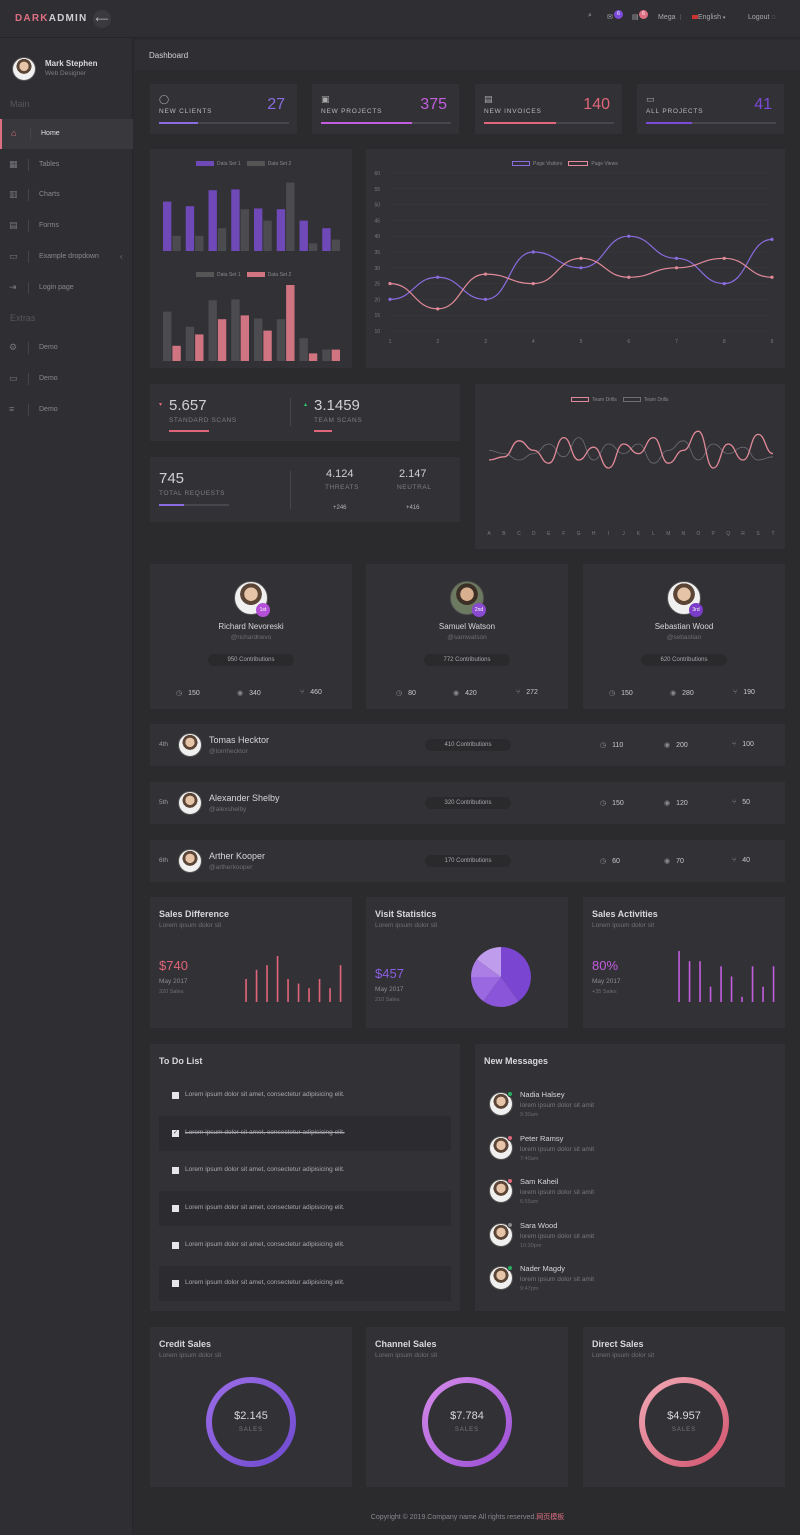 Image resolution: width=800 pixels, height=1535 pixels. What do you see at coordinates (377, 300) in the screenshot?
I see `y-tick-label: 20` at bounding box center [377, 300].